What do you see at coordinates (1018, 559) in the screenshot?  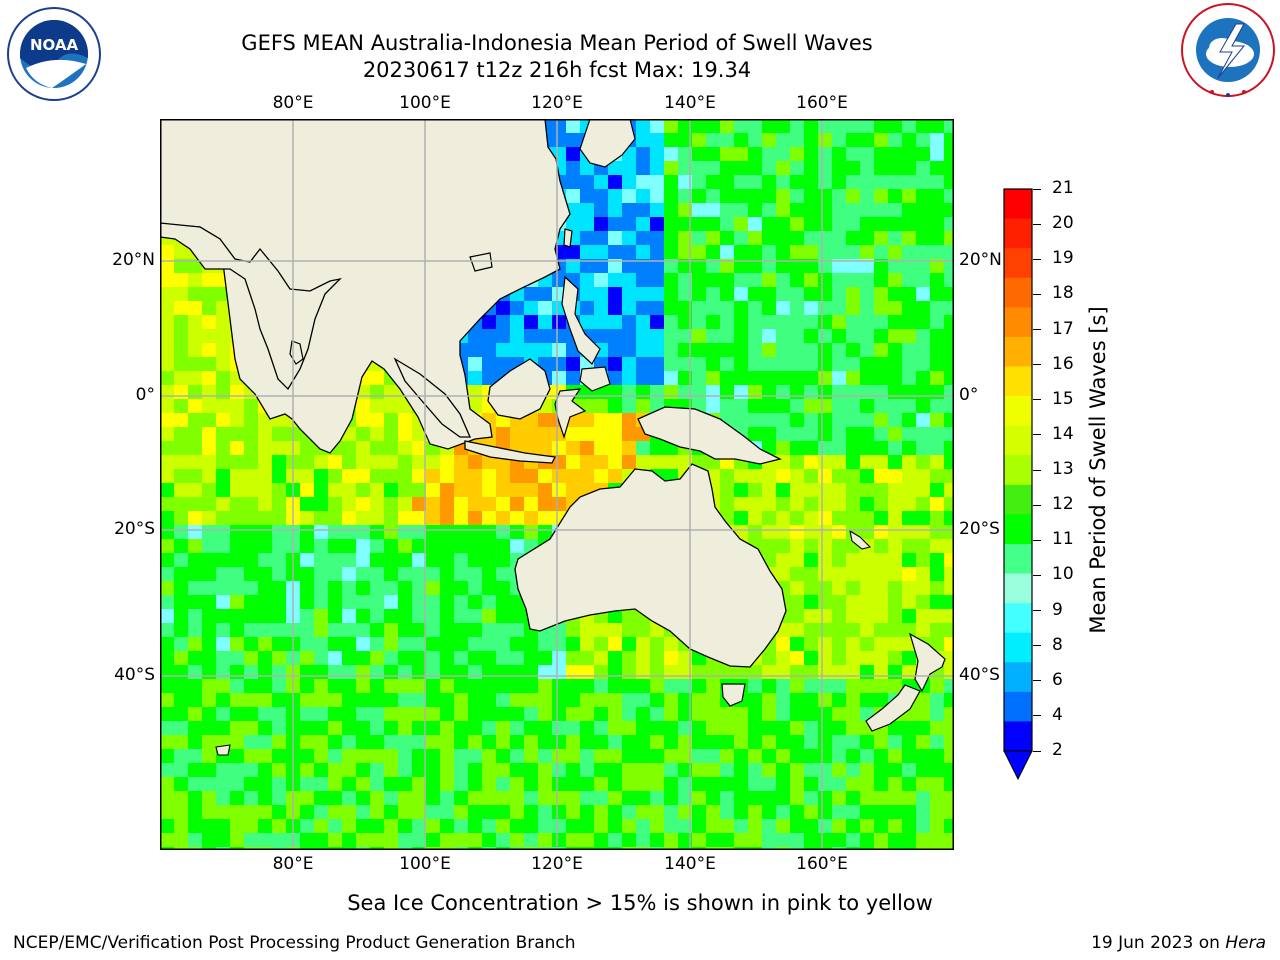 I see `colorbar-segment` at bounding box center [1018, 559].